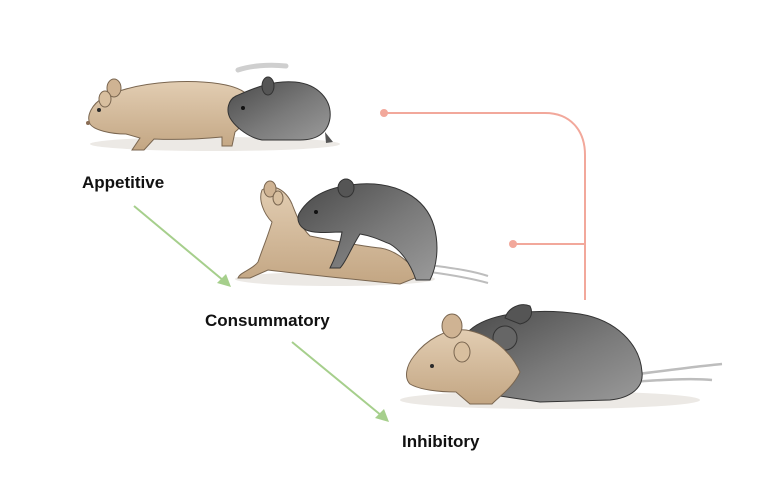  What do you see at coordinates (561, 356) in the screenshot?
I see `inhibitory-scene` at bounding box center [561, 356].